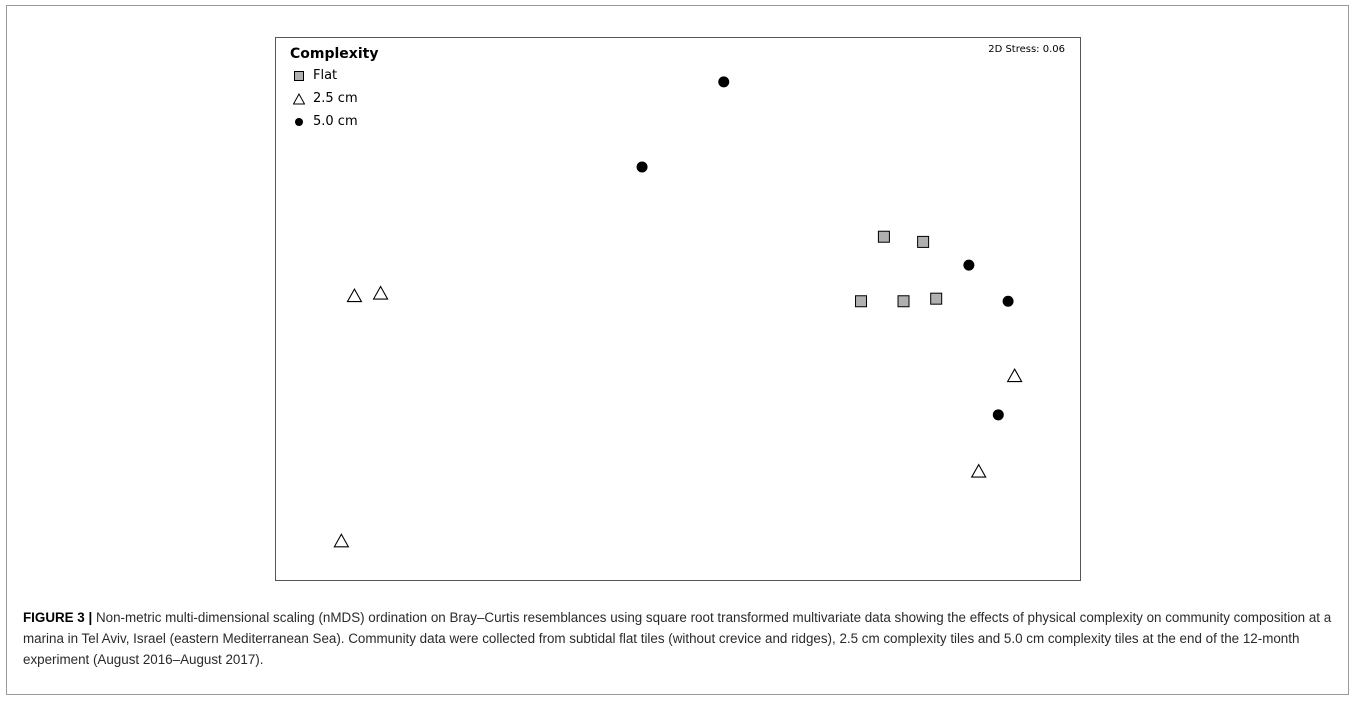 The image size is (1357, 701). I want to click on legend-label-flat: Flat, so click(325, 75).